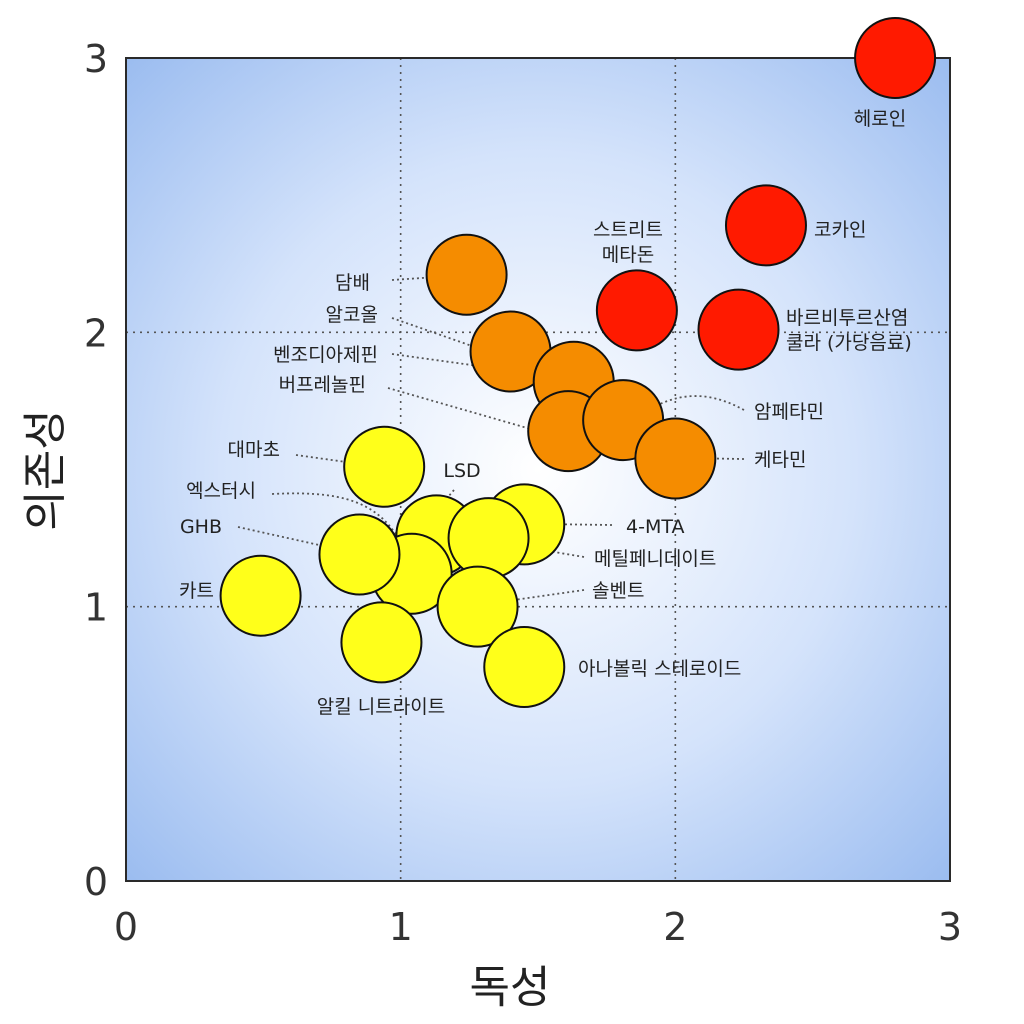 The height and width of the screenshot is (1024, 1024). I want to click on point-label: 4-MTA, so click(655, 527).